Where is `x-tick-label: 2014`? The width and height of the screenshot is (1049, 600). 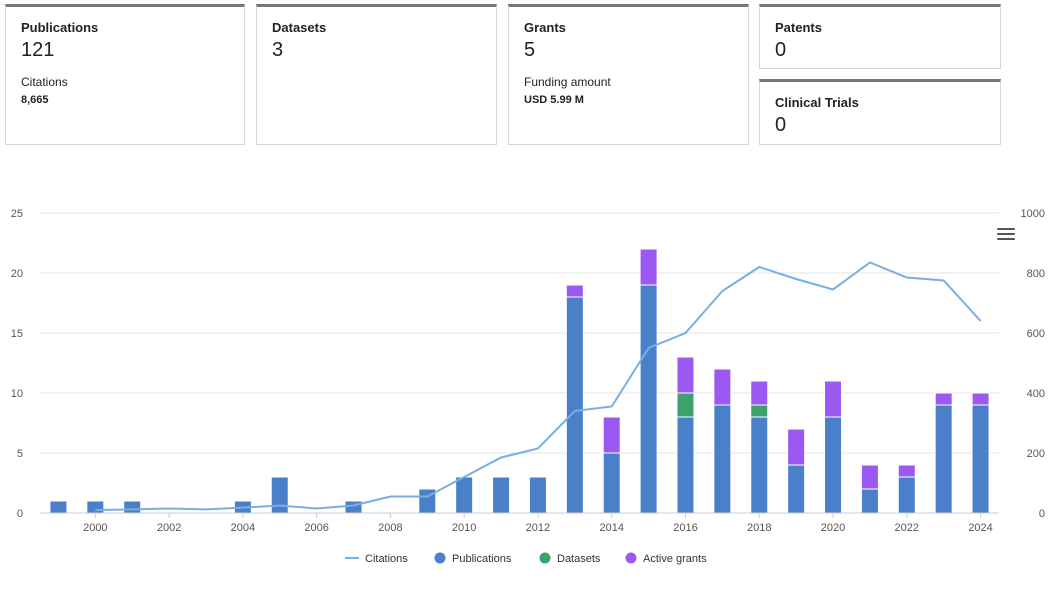
x-tick-label: 2014 is located at coordinates (611, 528).